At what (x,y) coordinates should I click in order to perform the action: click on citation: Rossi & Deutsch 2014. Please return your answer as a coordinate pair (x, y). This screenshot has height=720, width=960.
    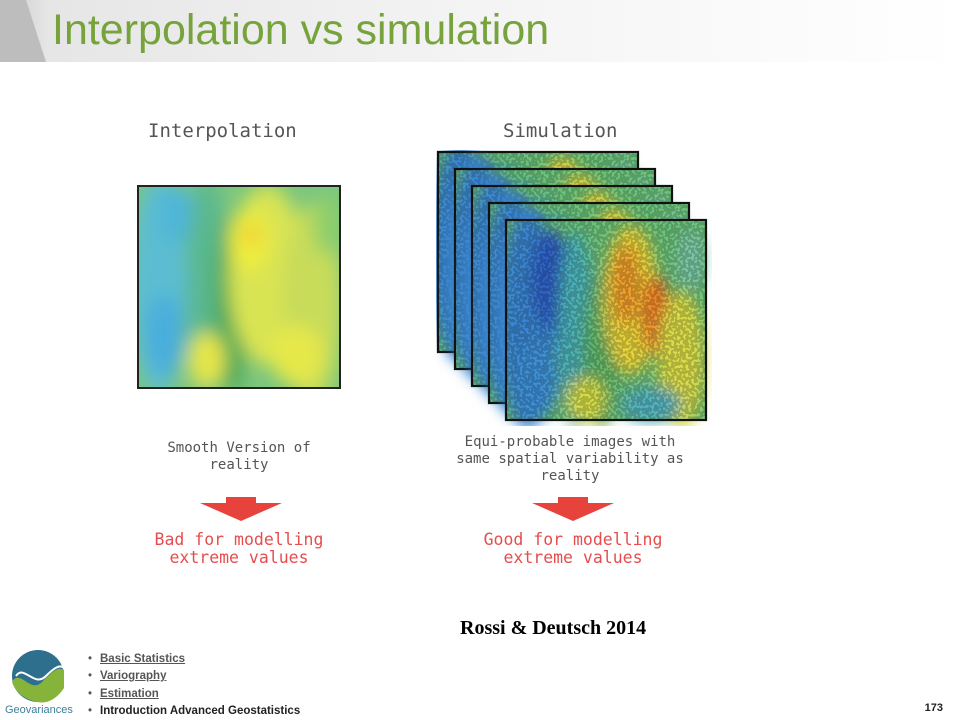
    Looking at the image, I should click on (553, 628).